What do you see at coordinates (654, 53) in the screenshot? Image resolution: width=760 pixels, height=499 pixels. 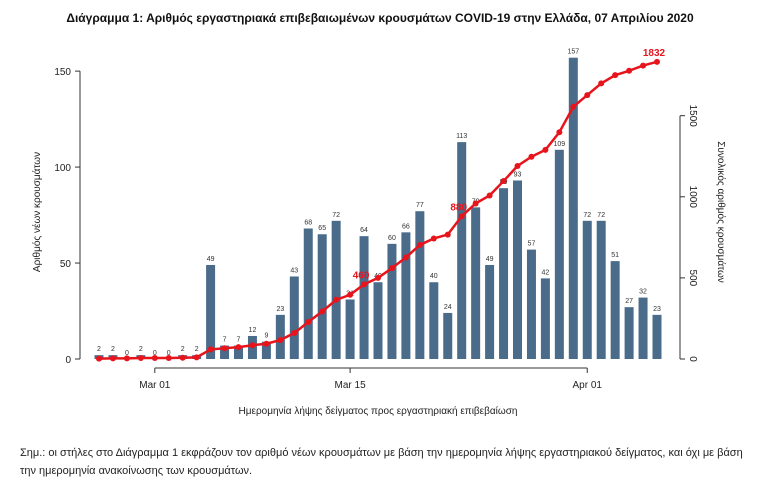 I see `line-label: 1832` at bounding box center [654, 53].